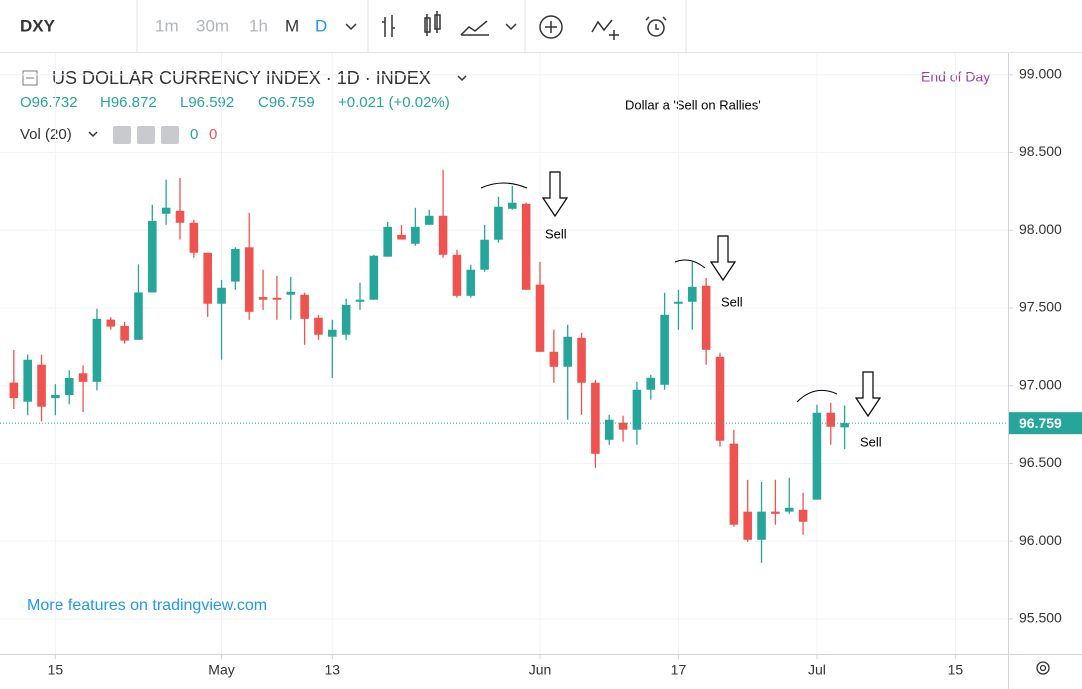 Image resolution: width=1082 pixels, height=689 pixels. Describe the element at coordinates (1040, 384) in the screenshot. I see `y-tick-label: 97.000` at that location.